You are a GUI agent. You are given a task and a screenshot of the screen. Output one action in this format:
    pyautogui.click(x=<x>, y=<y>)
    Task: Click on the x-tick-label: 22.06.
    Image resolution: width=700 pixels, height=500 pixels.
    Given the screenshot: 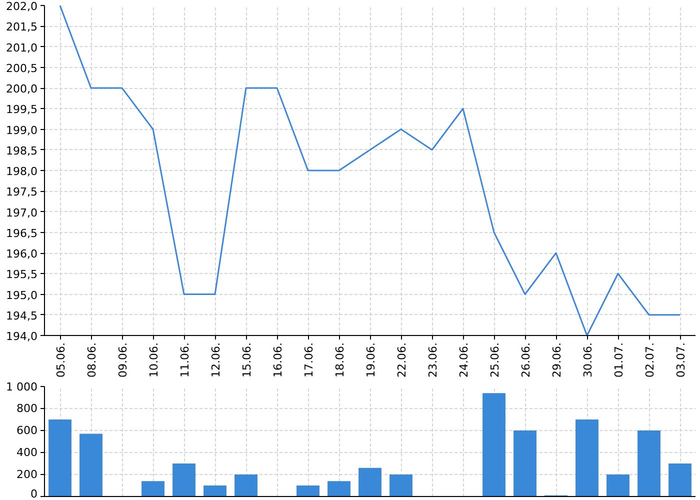 What is the action you would take?
    pyautogui.click(x=402, y=360)
    